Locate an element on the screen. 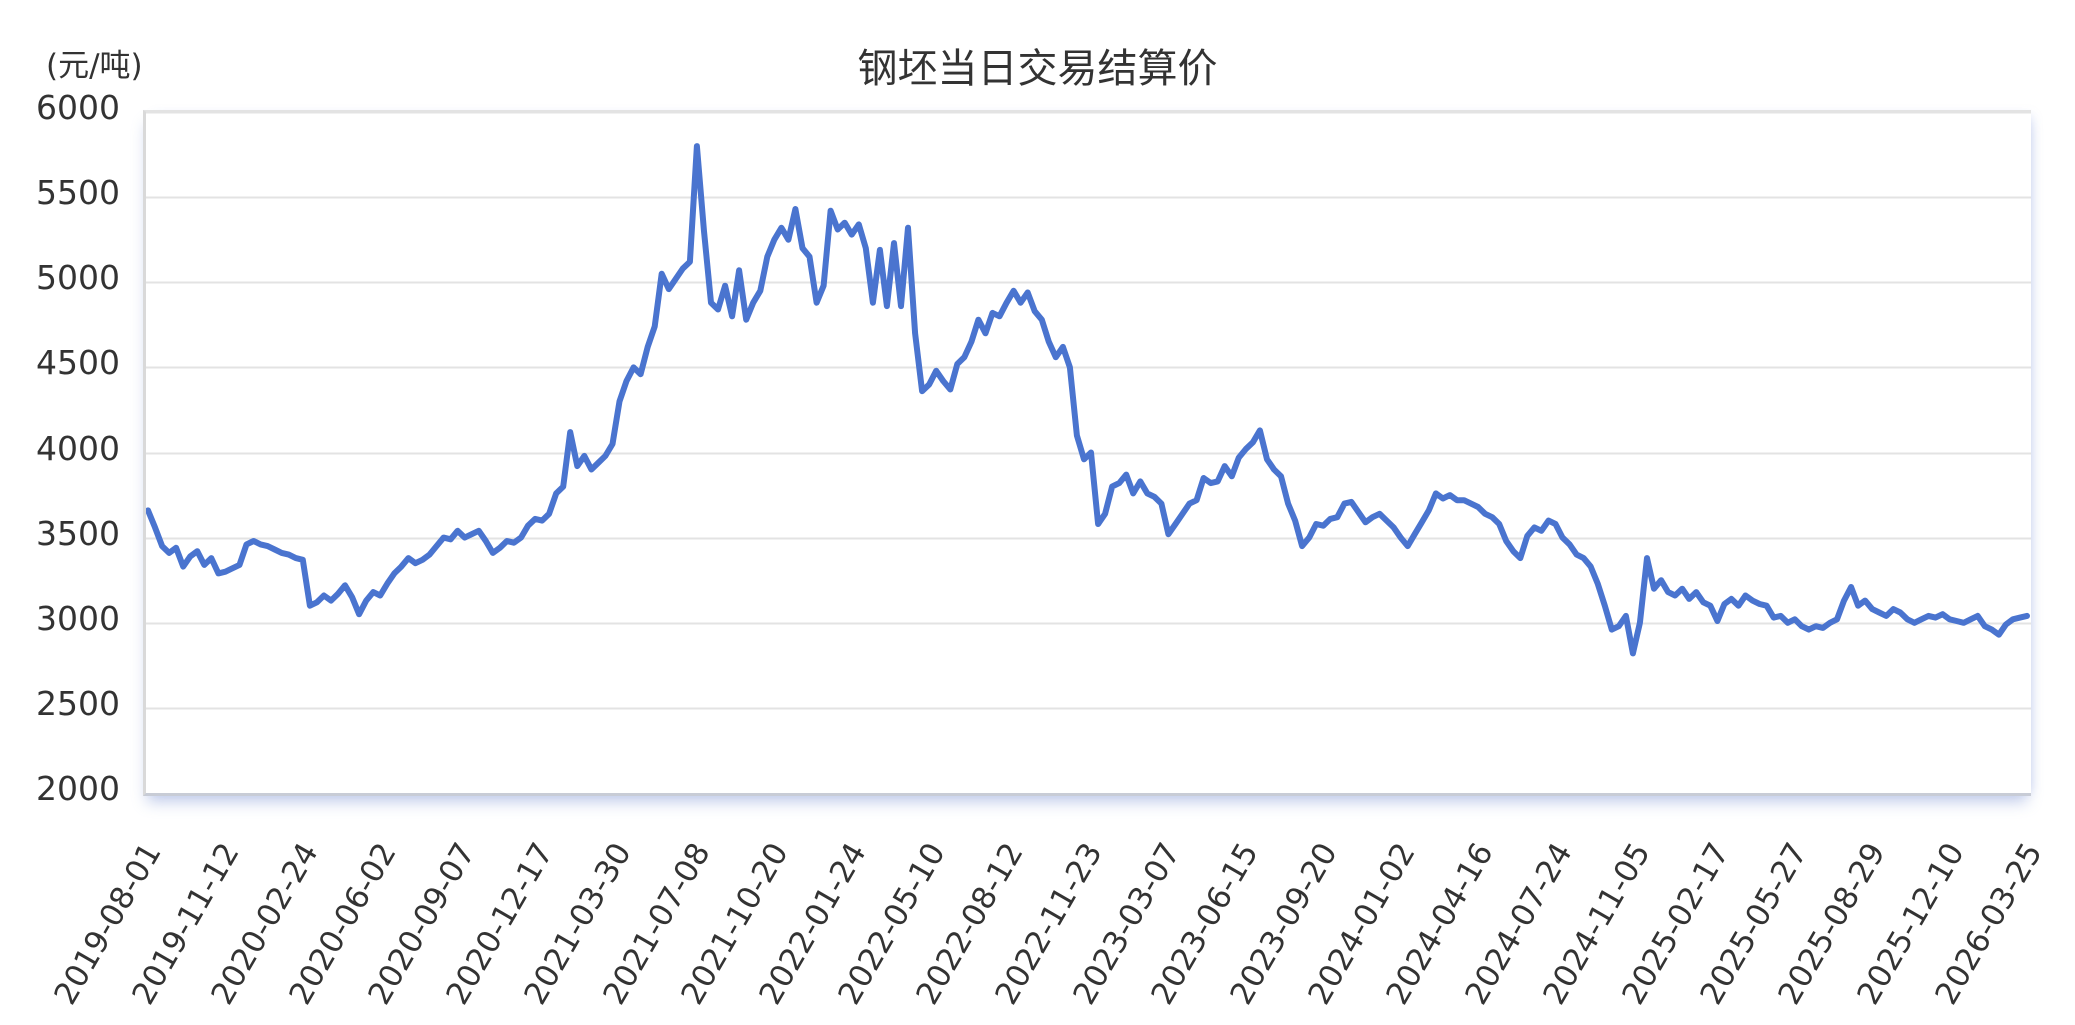 The image size is (2075, 1025). y-tick-label: 2500 is located at coordinates (78, 703).